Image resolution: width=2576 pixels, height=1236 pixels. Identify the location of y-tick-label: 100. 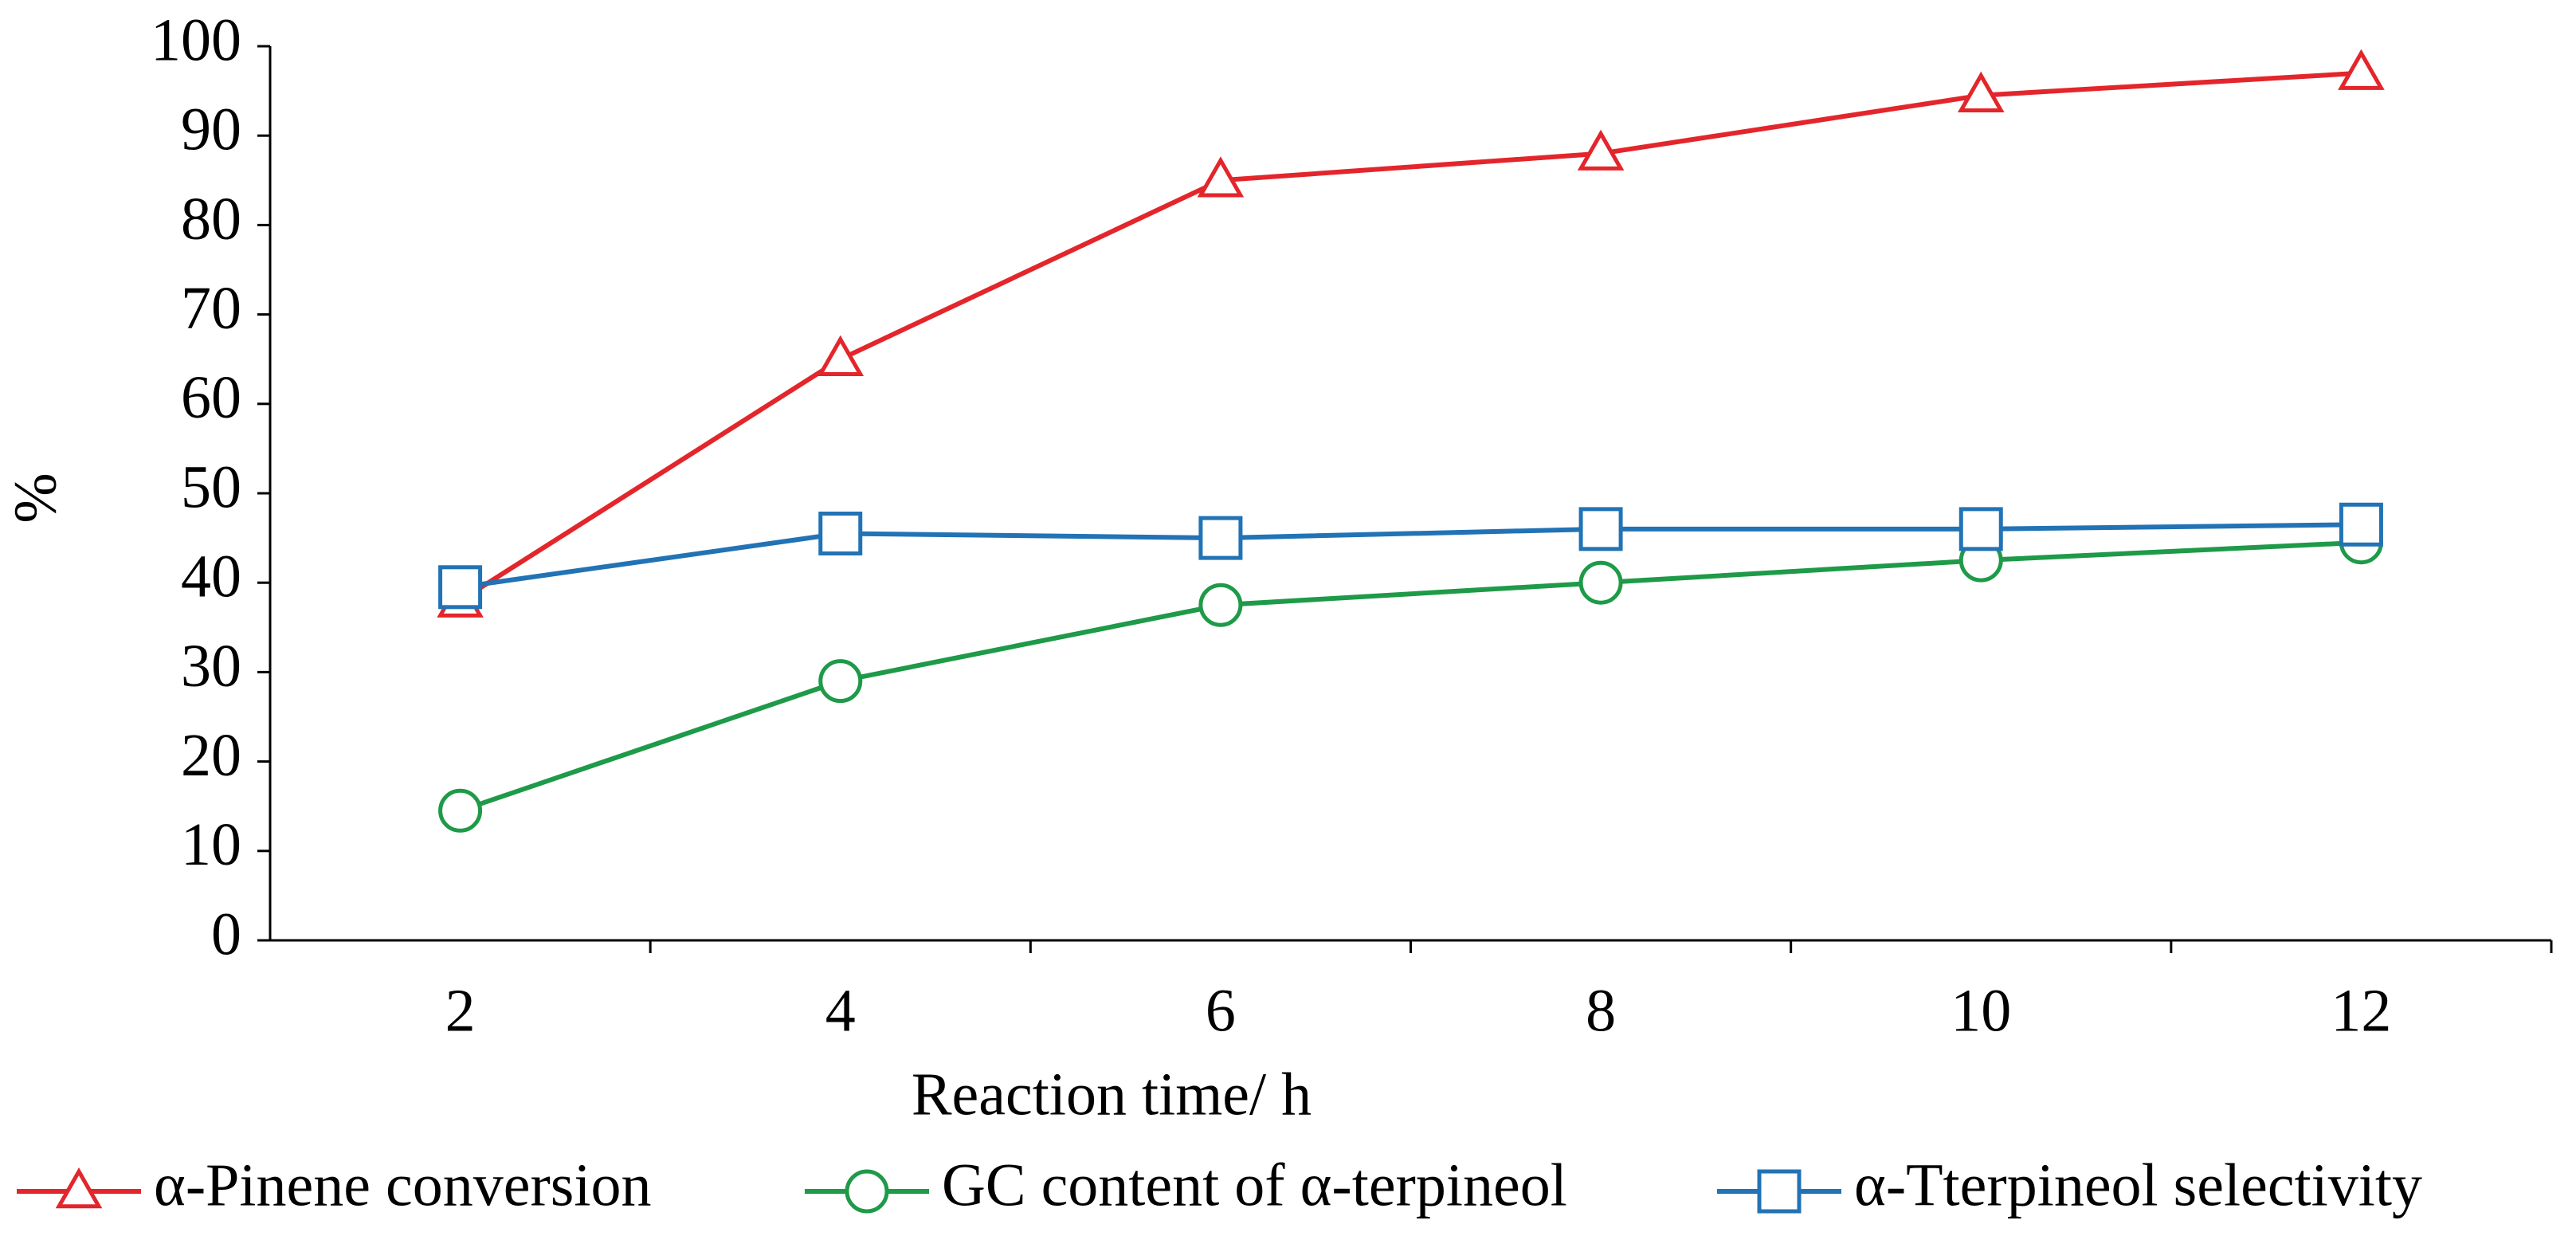
(196, 39).